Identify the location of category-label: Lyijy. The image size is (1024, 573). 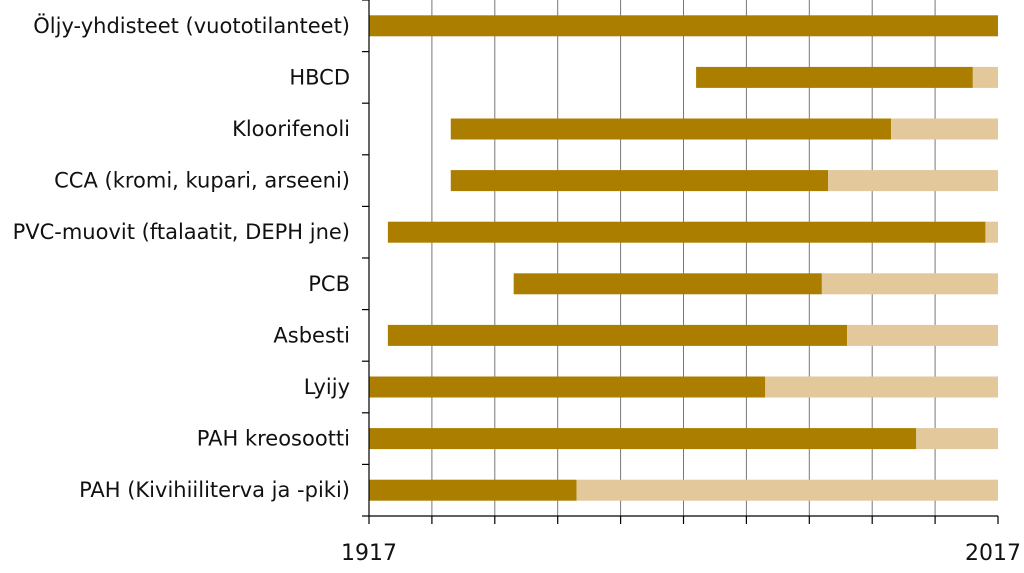
(327, 387).